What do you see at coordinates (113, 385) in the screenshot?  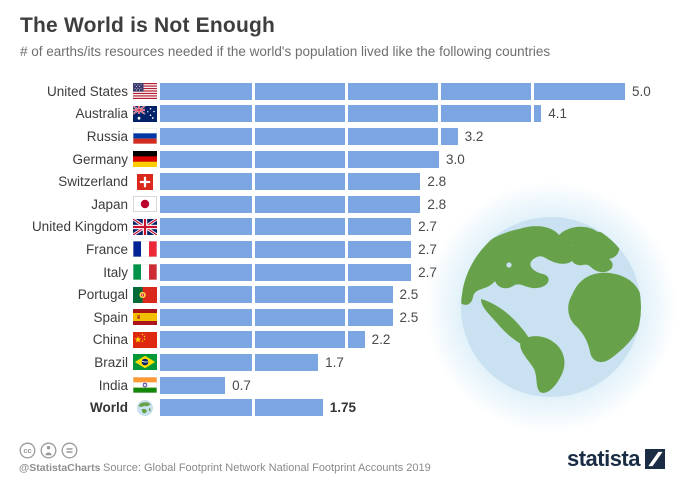 I see `category-label: India` at bounding box center [113, 385].